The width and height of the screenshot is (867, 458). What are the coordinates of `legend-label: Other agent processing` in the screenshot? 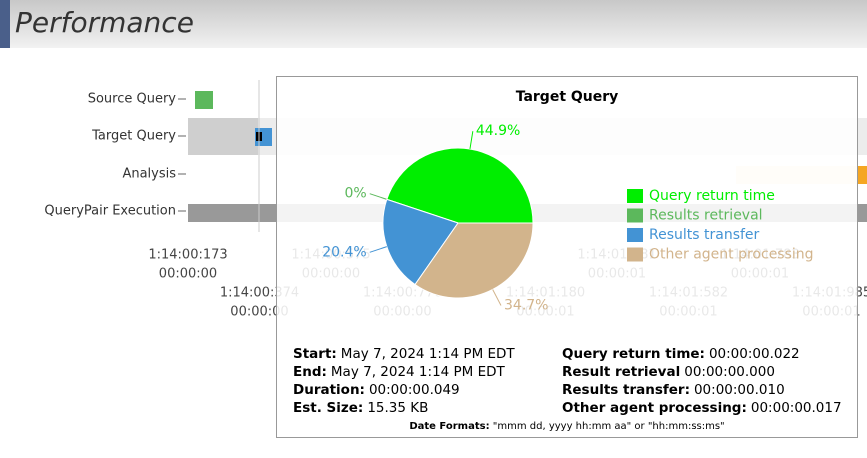 It's located at (731, 255).